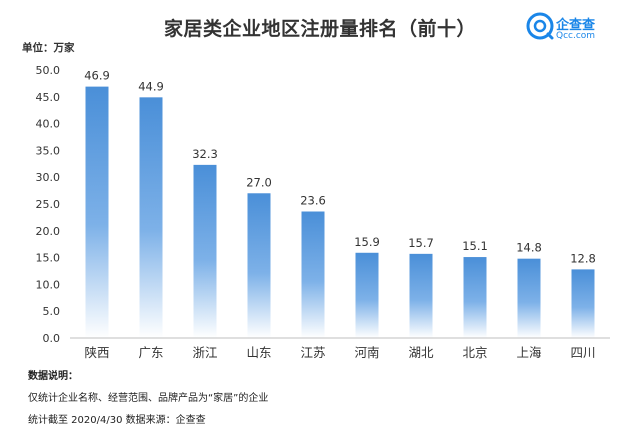  What do you see at coordinates (48, 177) in the screenshot?
I see `y-tick-label: 30.0` at bounding box center [48, 177].